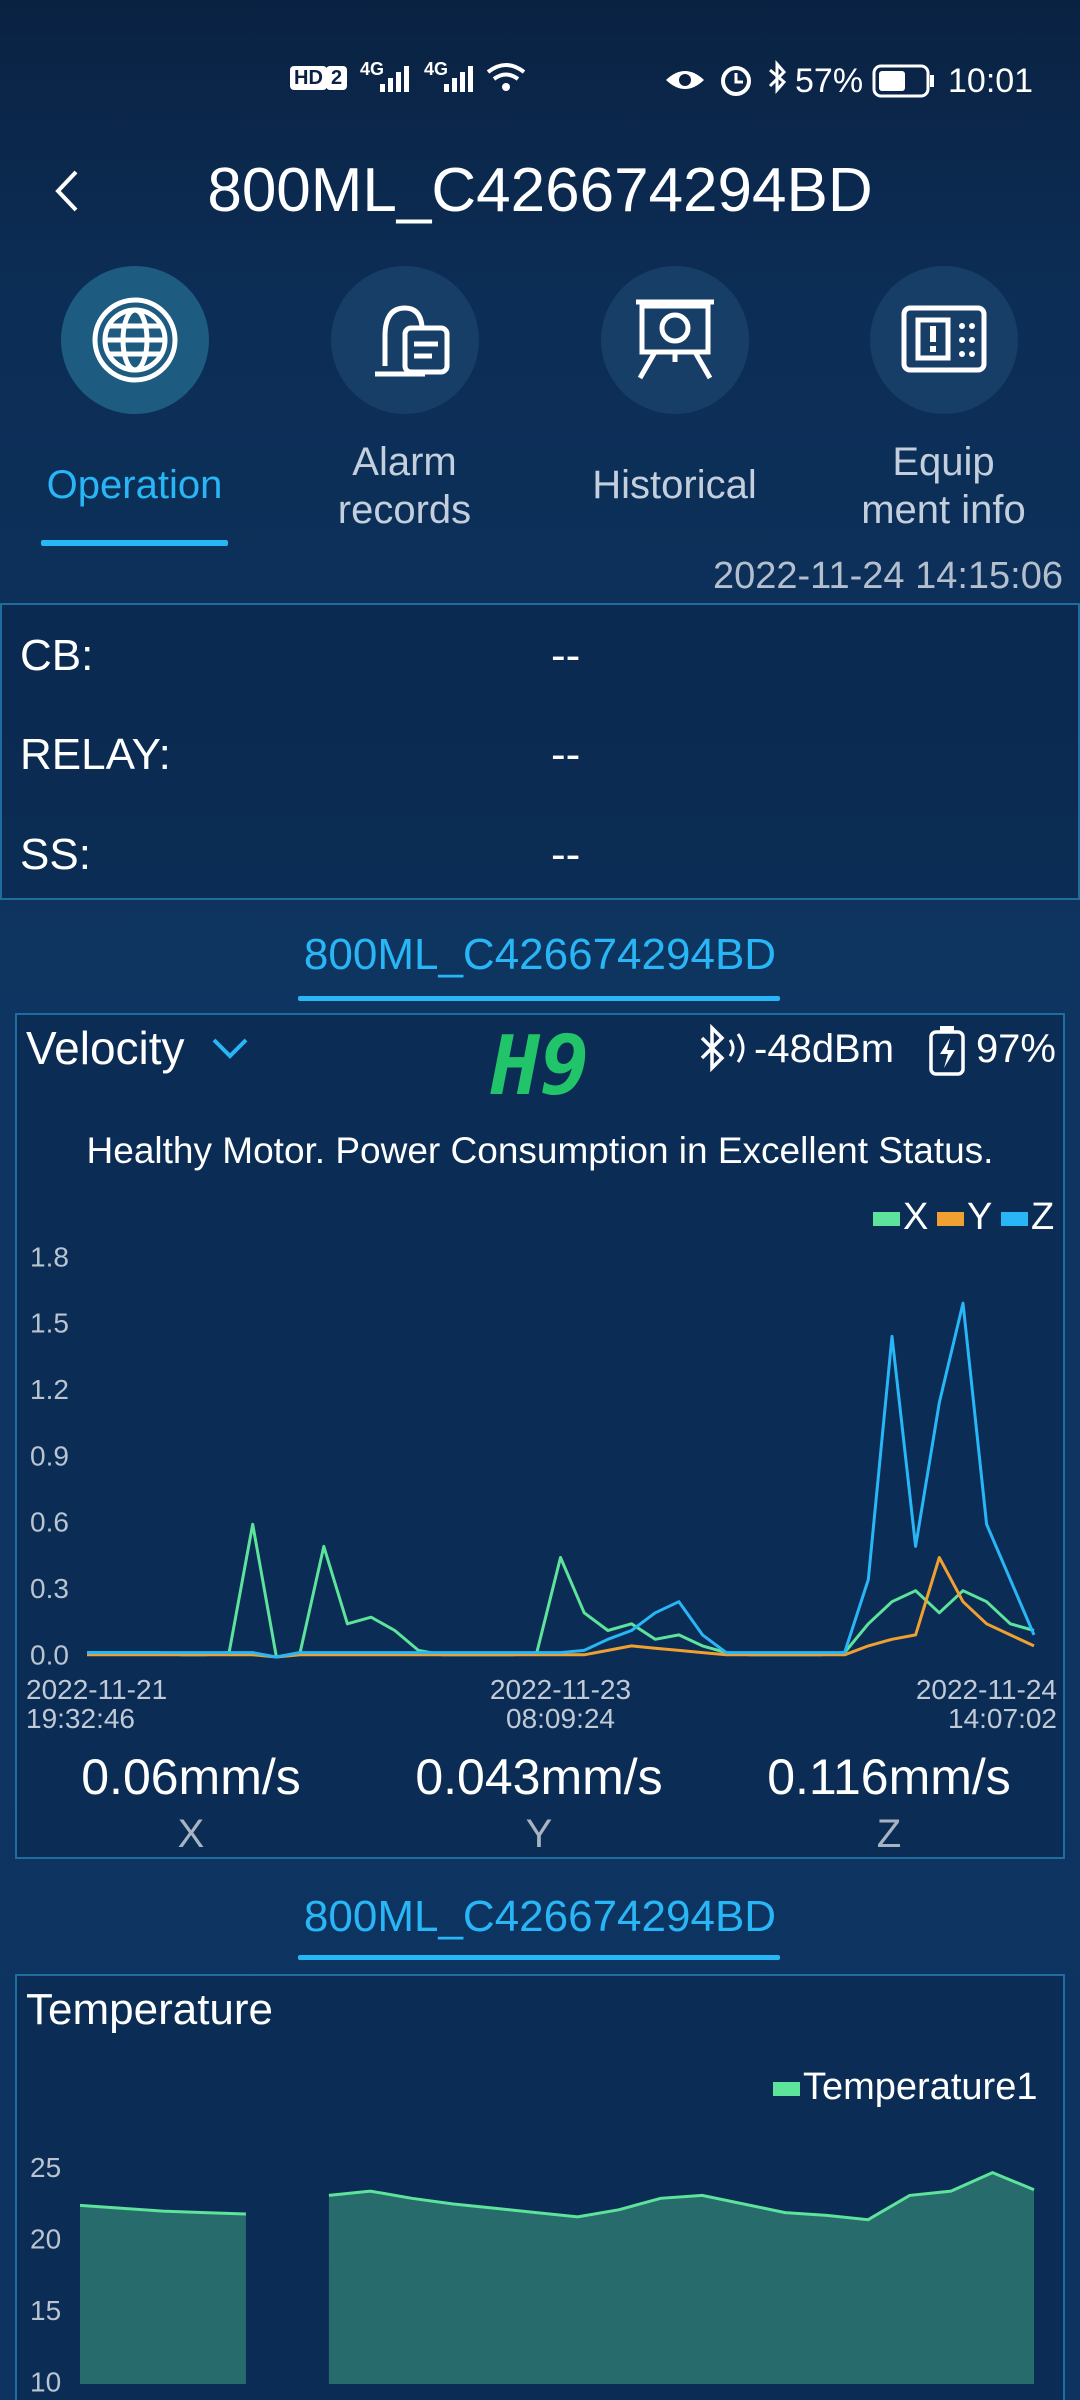 This screenshot has height=2400, width=1080. What do you see at coordinates (829, 81) in the screenshot?
I see `battery-level: 57%` at bounding box center [829, 81].